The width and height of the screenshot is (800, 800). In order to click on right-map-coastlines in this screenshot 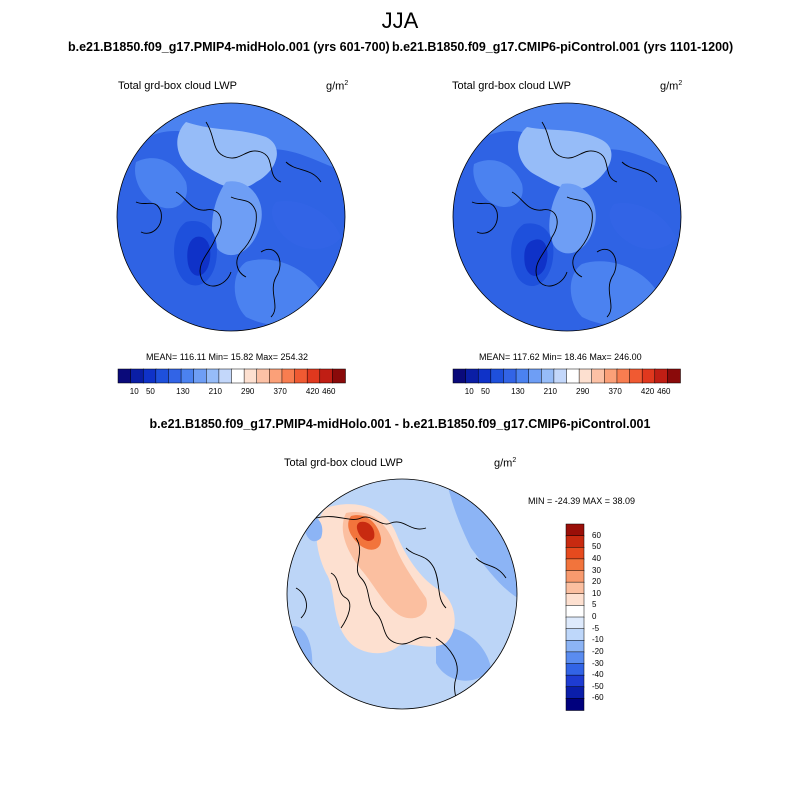, I will do `click(564, 219)`.